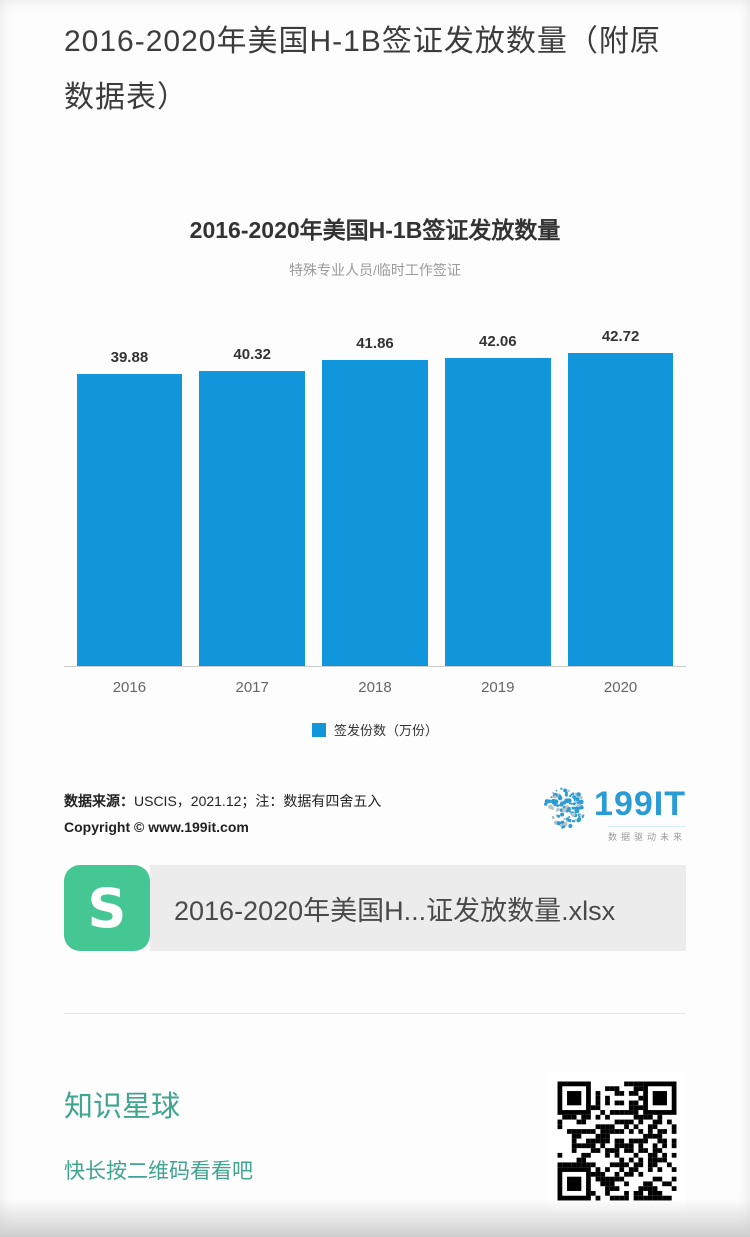  What do you see at coordinates (498, 687) in the screenshot?
I see `x-axis-label: 2019` at bounding box center [498, 687].